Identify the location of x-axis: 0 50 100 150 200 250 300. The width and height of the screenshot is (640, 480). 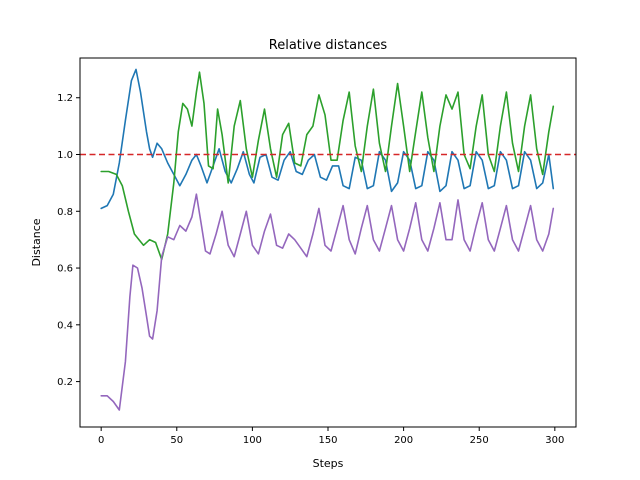
(331, 436).